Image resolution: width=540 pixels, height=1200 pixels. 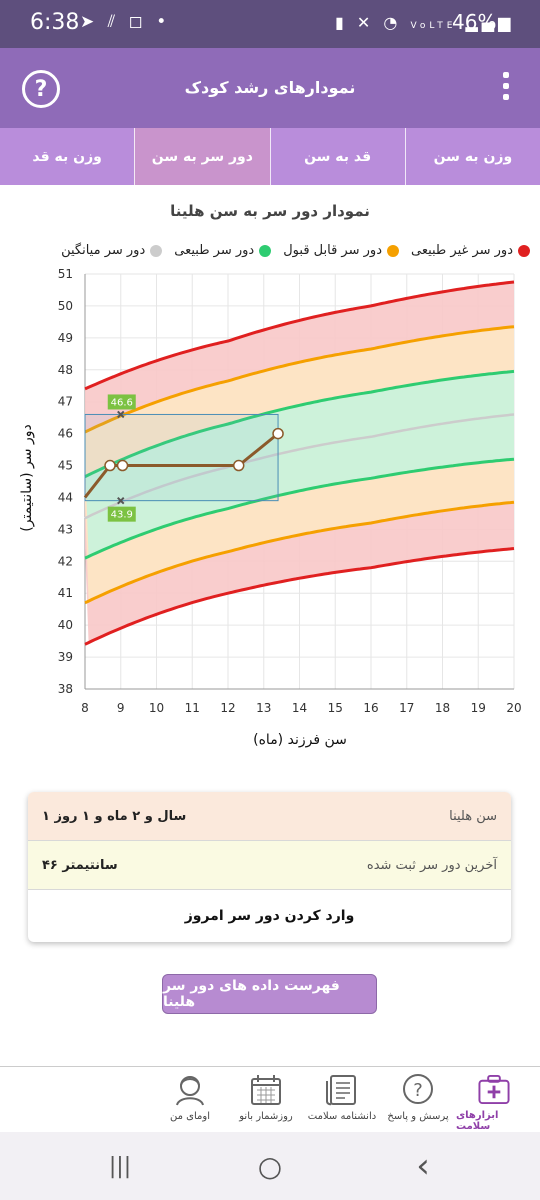 What do you see at coordinates (472, 156) in the screenshot?
I see `tab-weight-for-age: وزن به سن` at bounding box center [472, 156].